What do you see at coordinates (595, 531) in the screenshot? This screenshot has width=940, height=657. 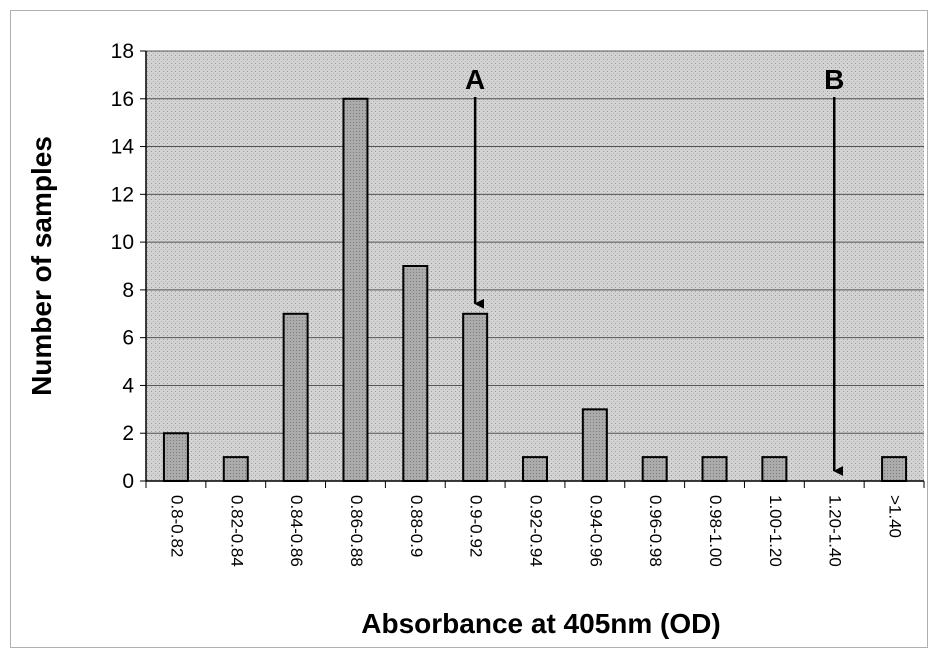 I see `x-tick-label: 0.94-0.96` at bounding box center [595, 531].